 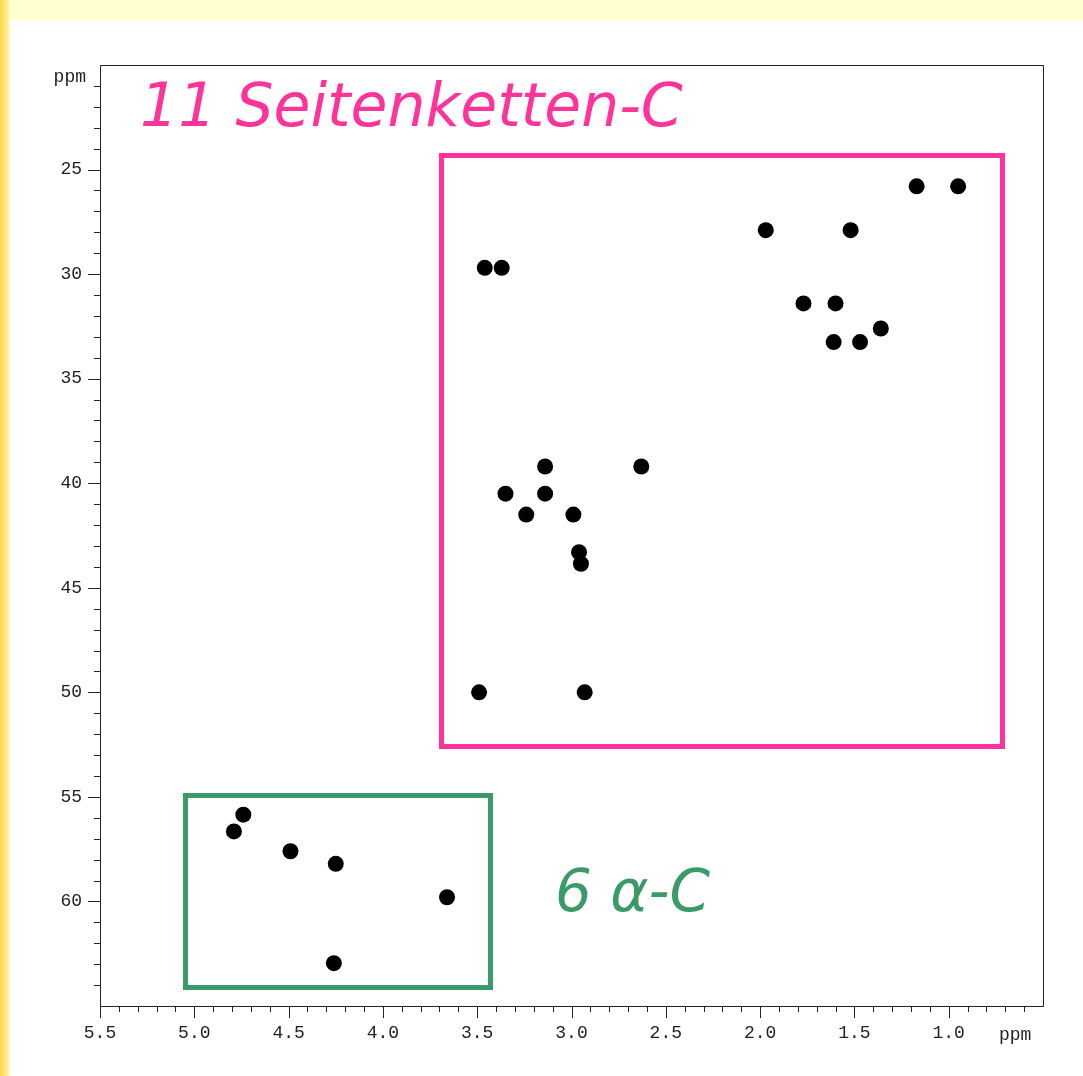 What do you see at coordinates (288, 1032) in the screenshot?
I see `x-tick-label: 4.5` at bounding box center [288, 1032].